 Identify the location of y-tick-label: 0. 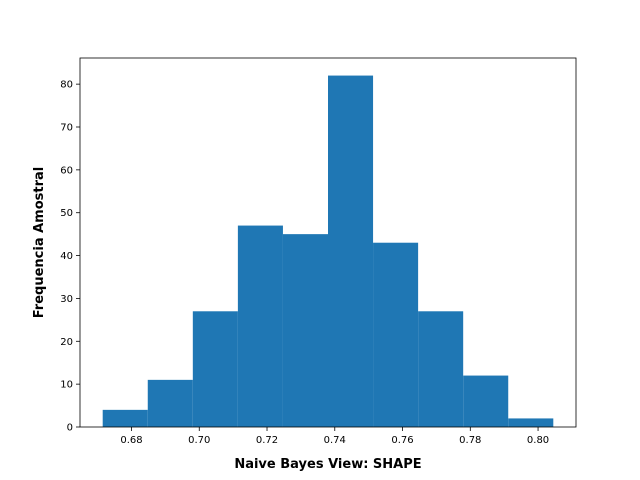
(70, 428).